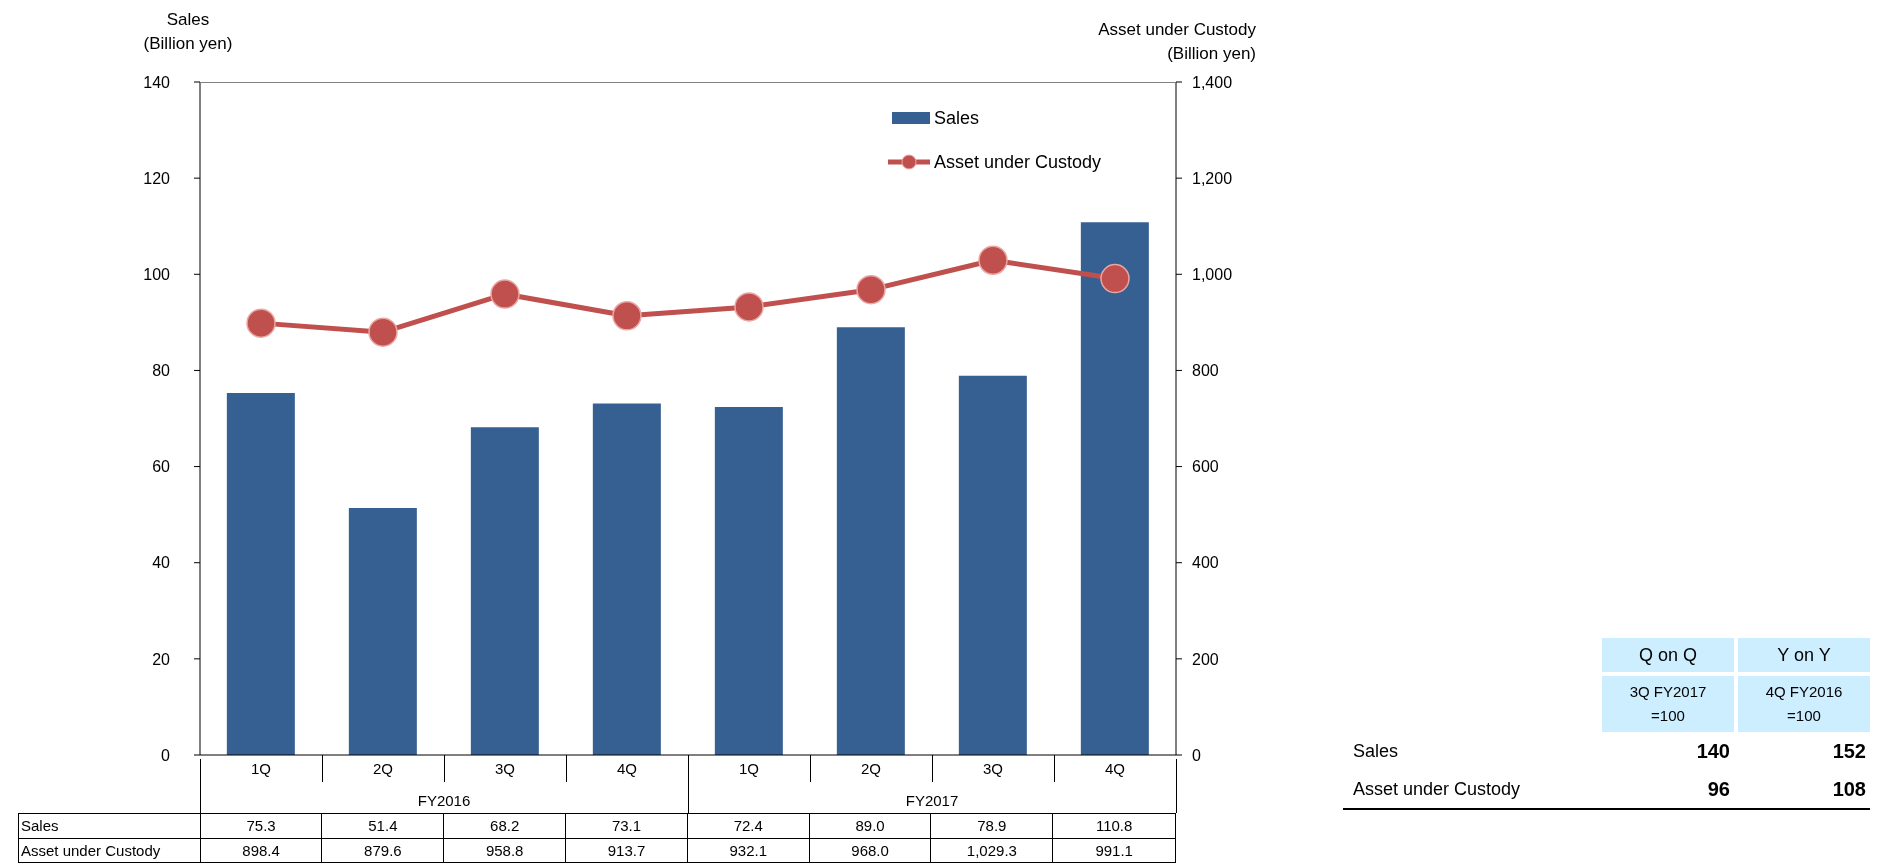  What do you see at coordinates (1668, 704) in the screenshot?
I see `text: 3Q FY2017 =100` at bounding box center [1668, 704].